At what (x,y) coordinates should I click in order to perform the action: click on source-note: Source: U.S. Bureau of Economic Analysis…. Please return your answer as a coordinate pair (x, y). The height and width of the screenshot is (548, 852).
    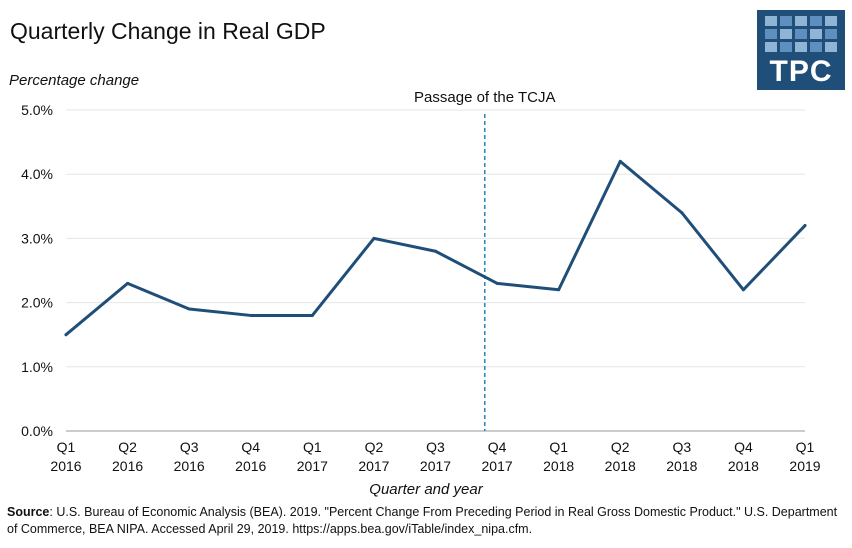
    Looking at the image, I should click on (426, 521).